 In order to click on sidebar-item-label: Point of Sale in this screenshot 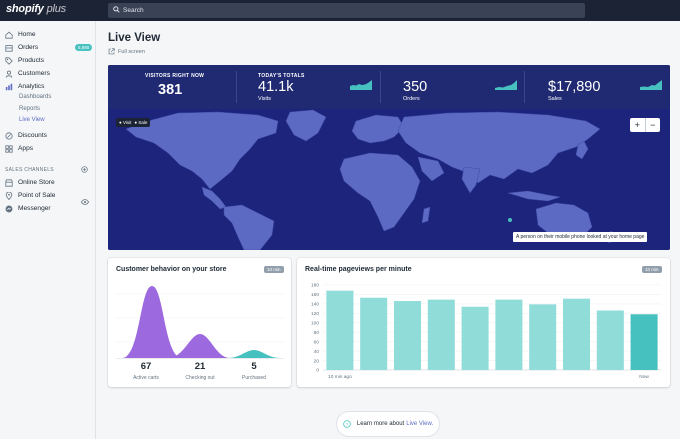, I will do `click(37, 195)`.